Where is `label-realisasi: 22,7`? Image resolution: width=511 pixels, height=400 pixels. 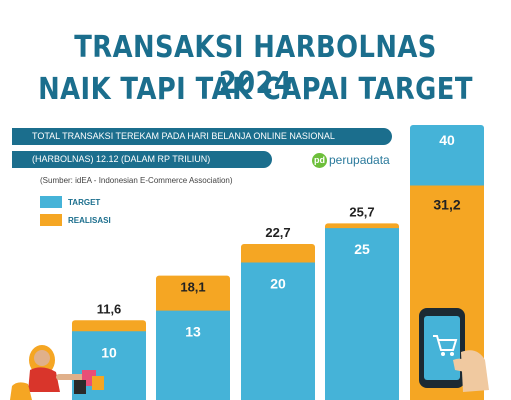 label-realisasi: 22,7 is located at coordinates (277, 232).